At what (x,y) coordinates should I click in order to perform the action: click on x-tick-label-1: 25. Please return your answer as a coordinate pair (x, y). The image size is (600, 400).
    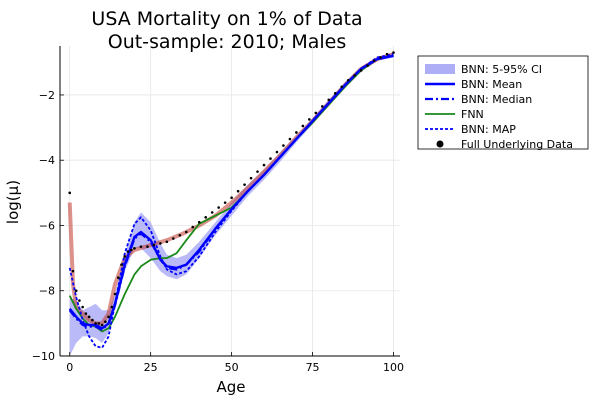
    Looking at the image, I should click on (151, 367).